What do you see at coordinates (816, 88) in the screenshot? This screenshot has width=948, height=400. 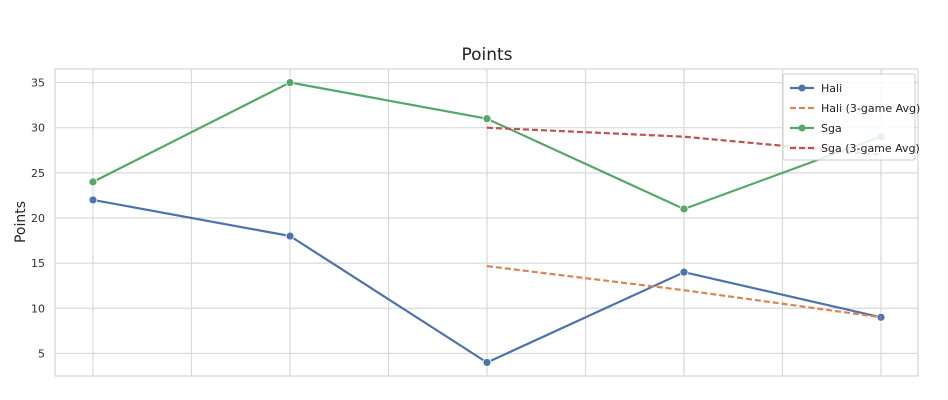 I see `legend-item: Hali` at bounding box center [816, 88].